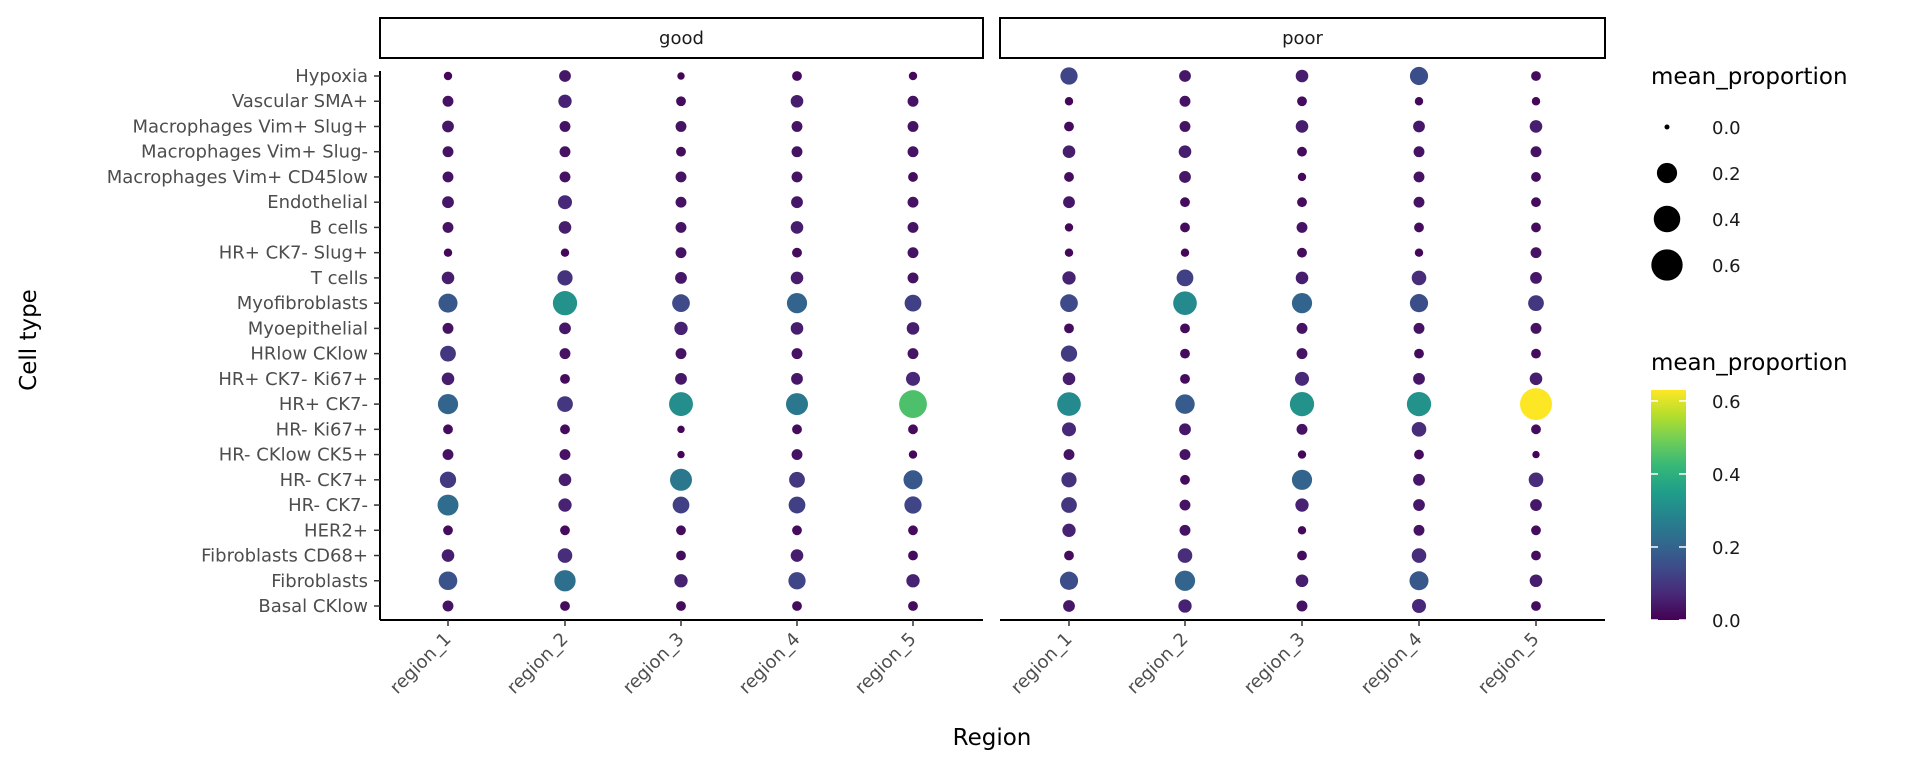  I want to click on size-legend-label: 0.4, so click(1726, 220).